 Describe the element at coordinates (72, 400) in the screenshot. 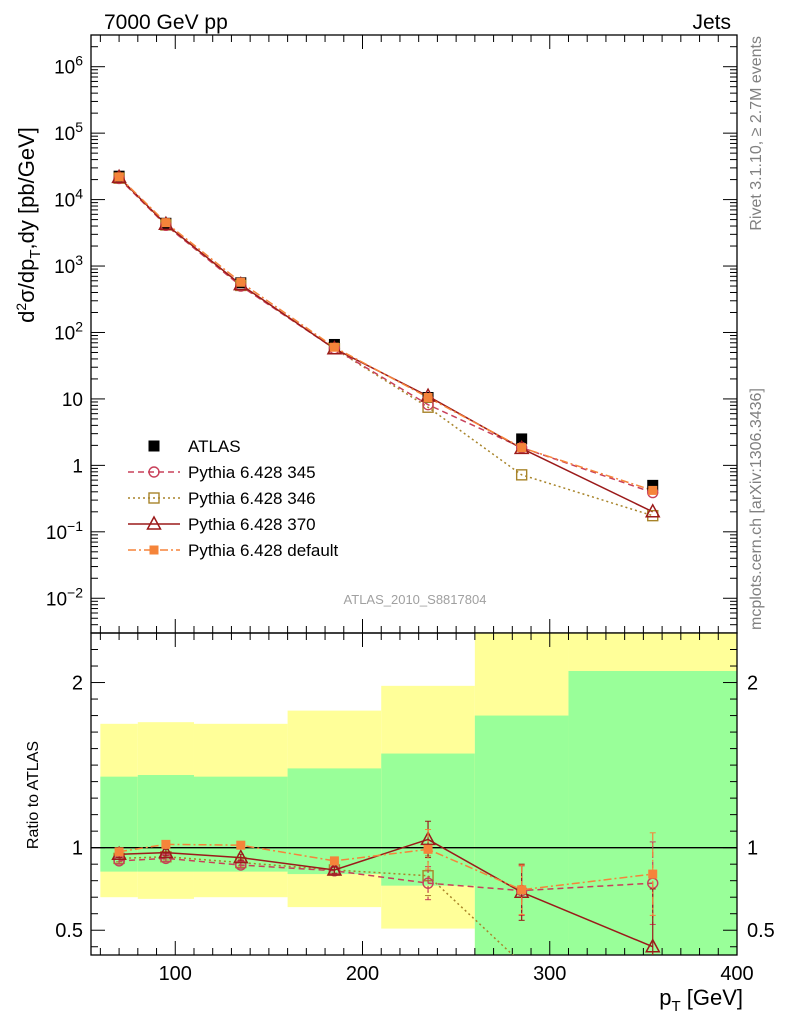

I see `top-ytick-label-5: 10` at that location.